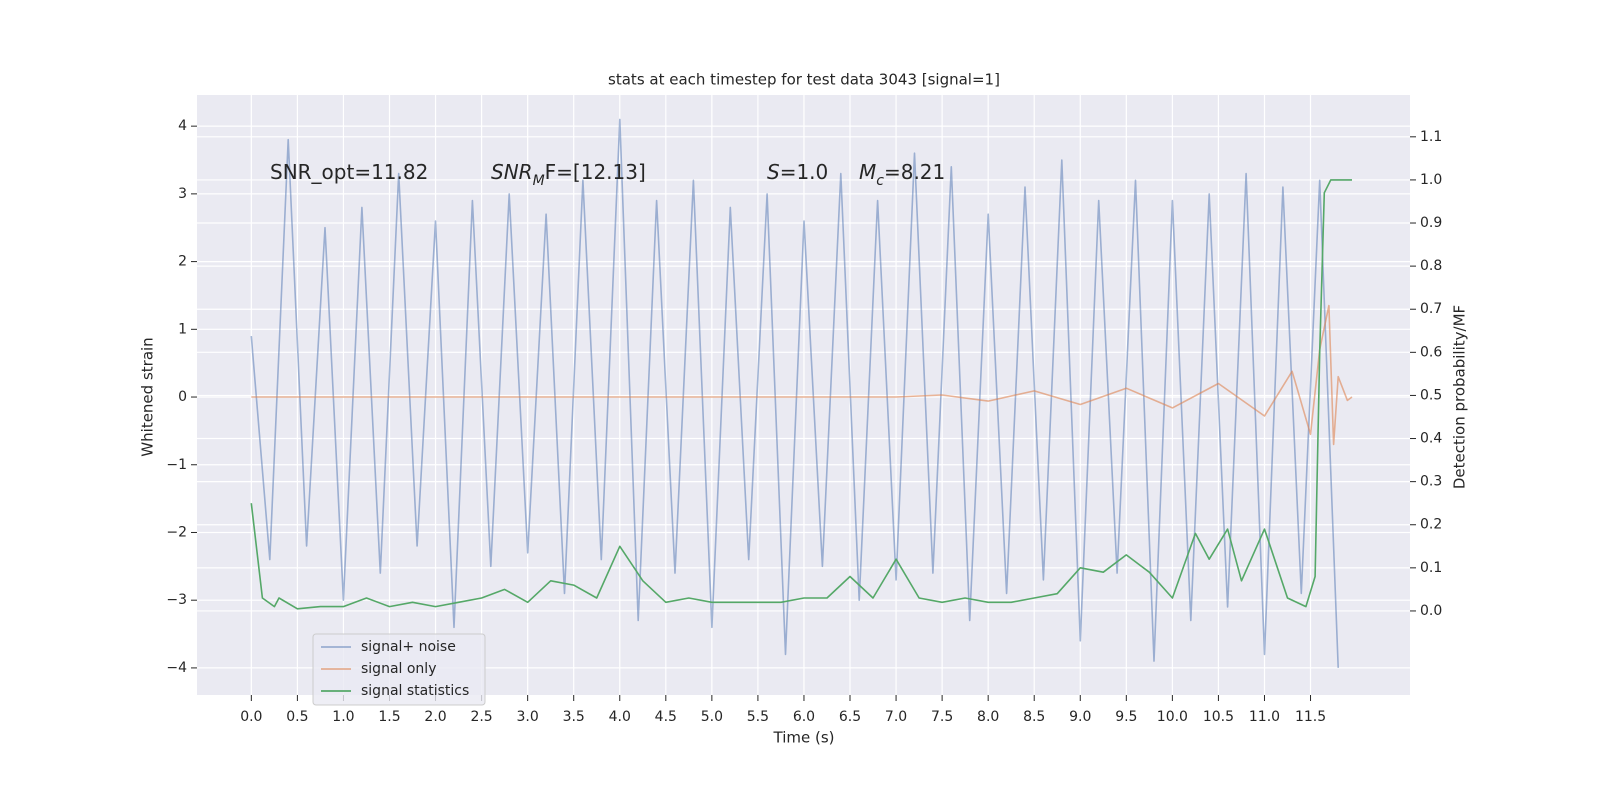 The image size is (1600, 800). I want to click on y-tick-label: 0, so click(182, 397).